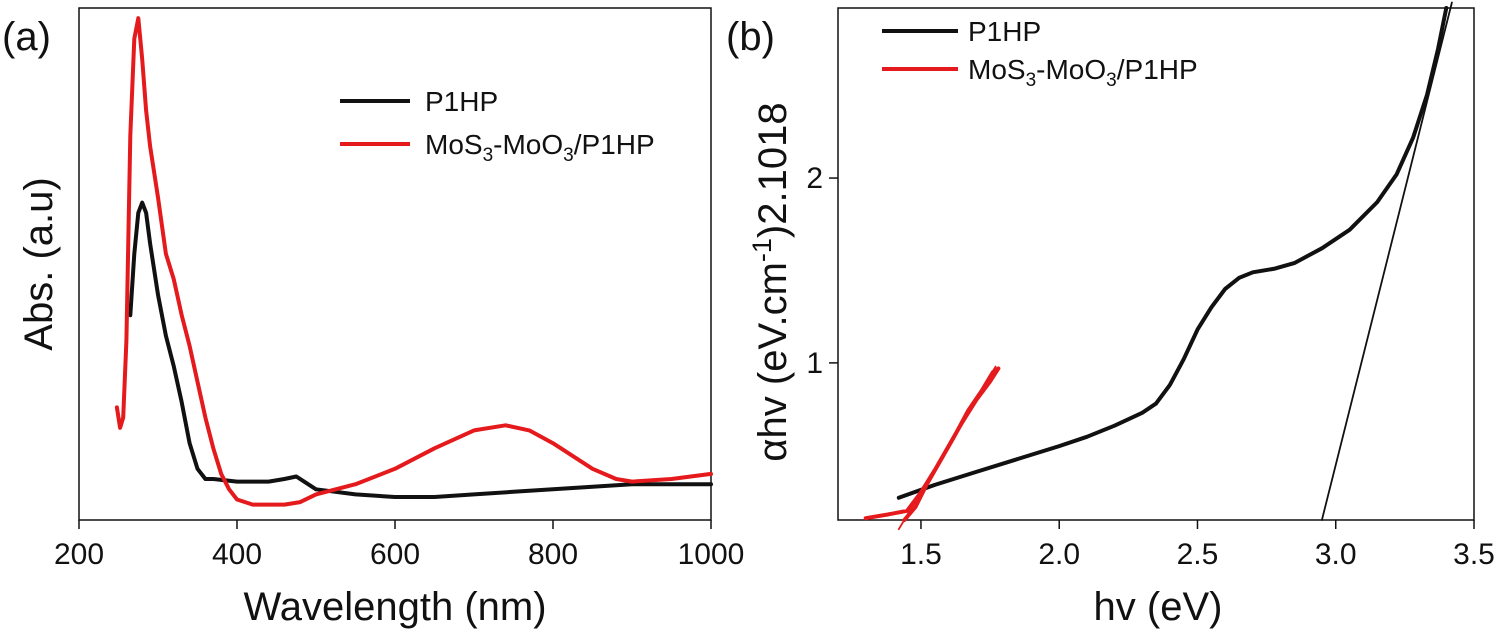 The height and width of the screenshot is (641, 1500). What do you see at coordinates (1059, 554) in the screenshot?
I see `x-tick-label: 2.0` at bounding box center [1059, 554].